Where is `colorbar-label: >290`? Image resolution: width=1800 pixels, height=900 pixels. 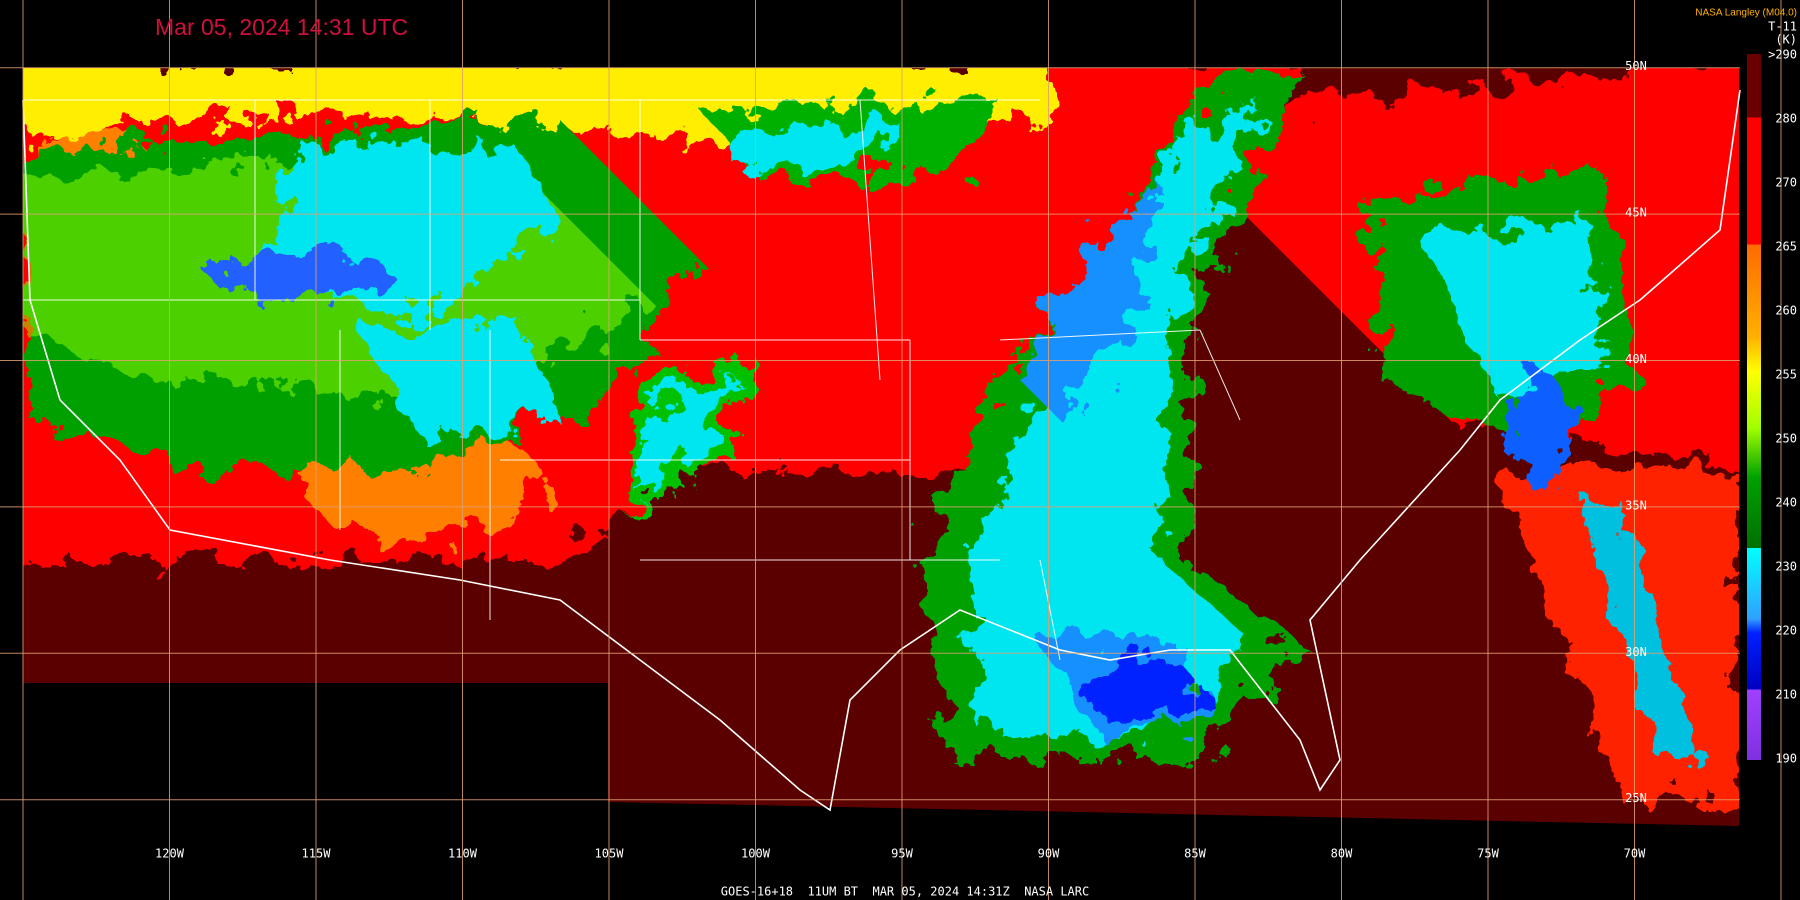 colorbar-label: >290 is located at coordinates (1782, 55).